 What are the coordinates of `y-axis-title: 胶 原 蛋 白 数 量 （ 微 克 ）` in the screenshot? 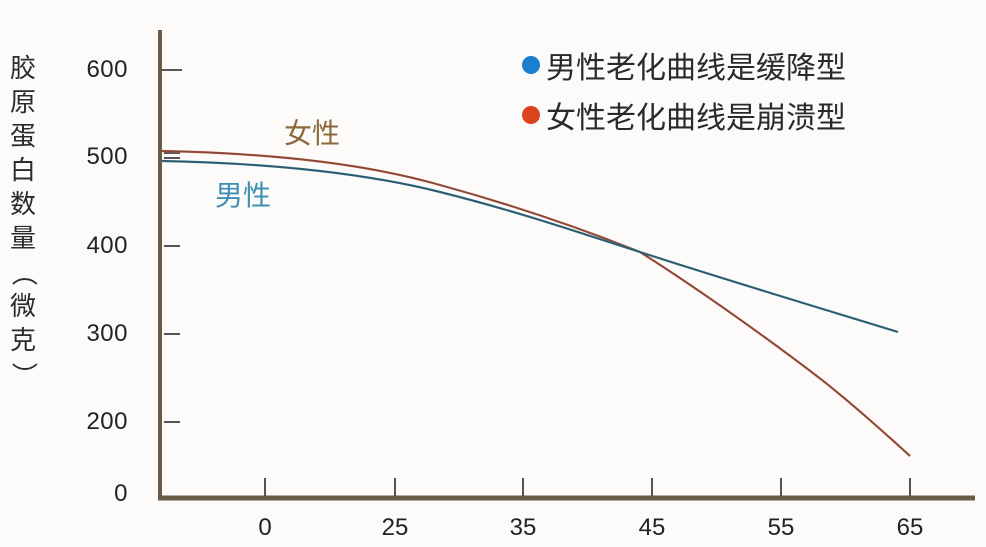 It's located at (23, 222).